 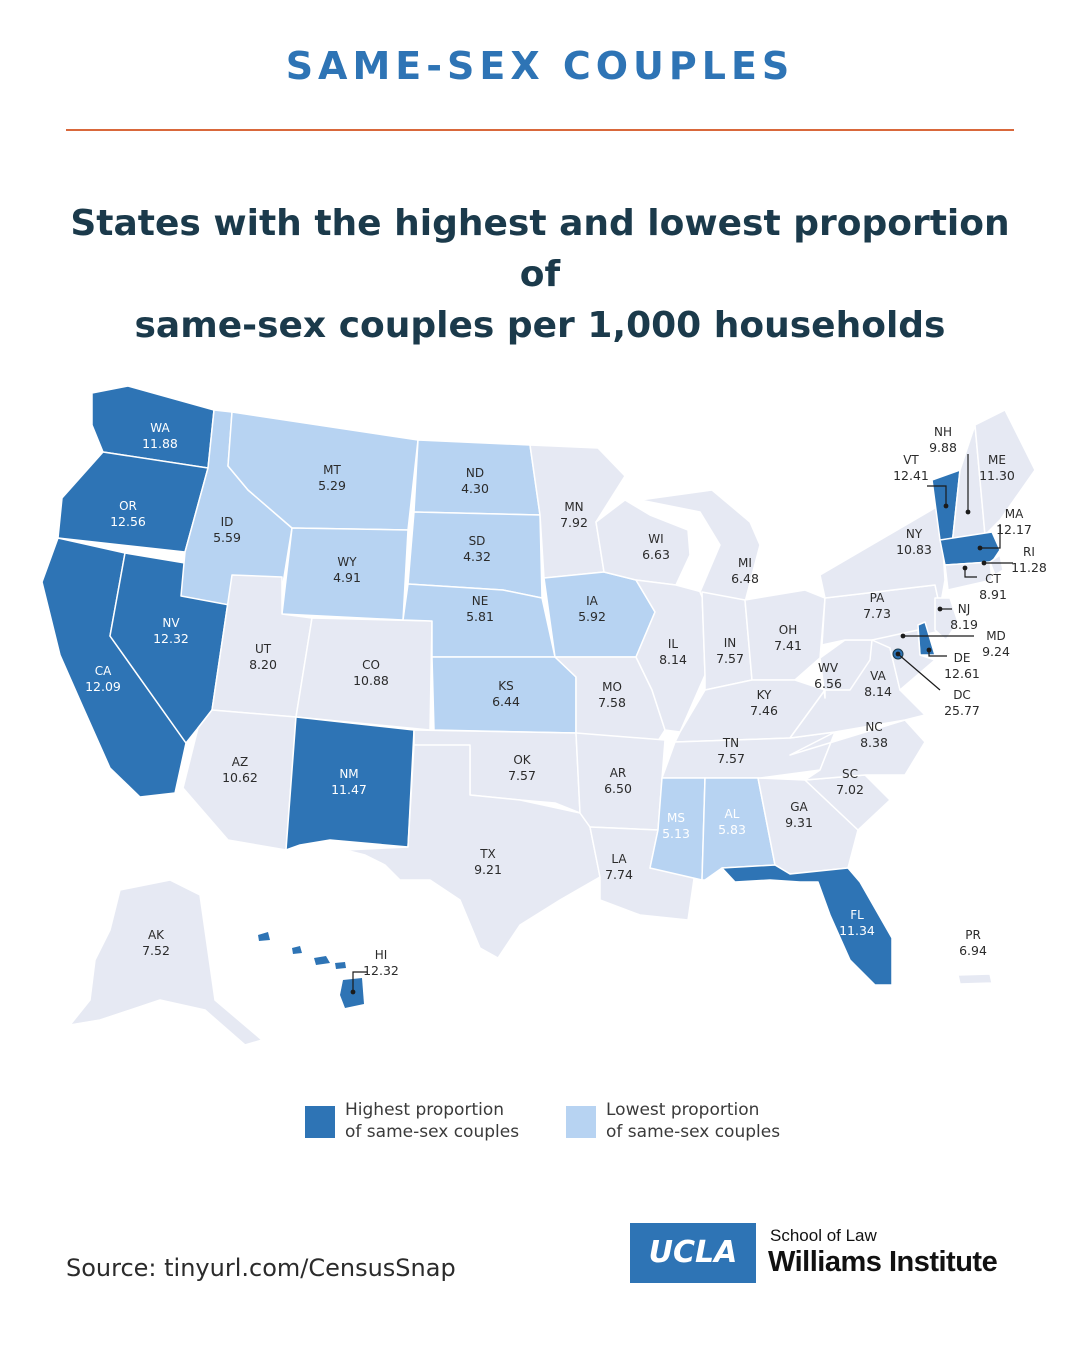 I want to click on state-value-mt: 5.29, so click(x=332, y=485).